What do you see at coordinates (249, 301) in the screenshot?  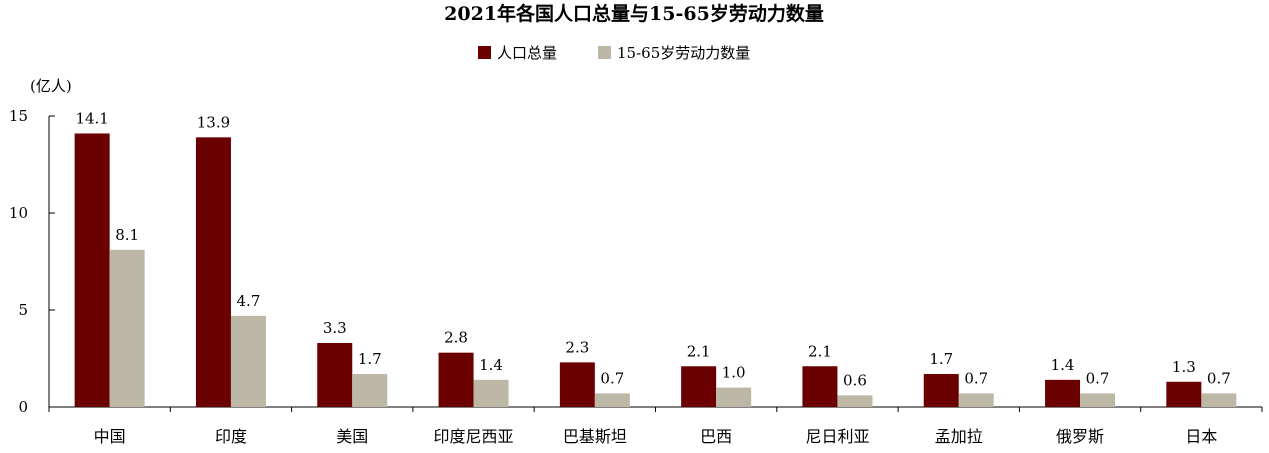 I see `data-label: 4.7` at bounding box center [249, 301].